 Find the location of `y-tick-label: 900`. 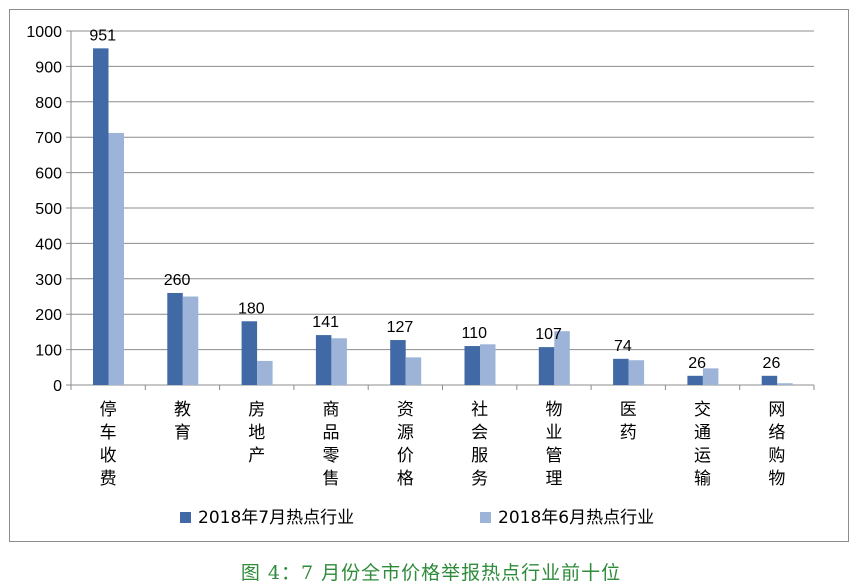

y-tick-label: 900 is located at coordinates (48, 67).